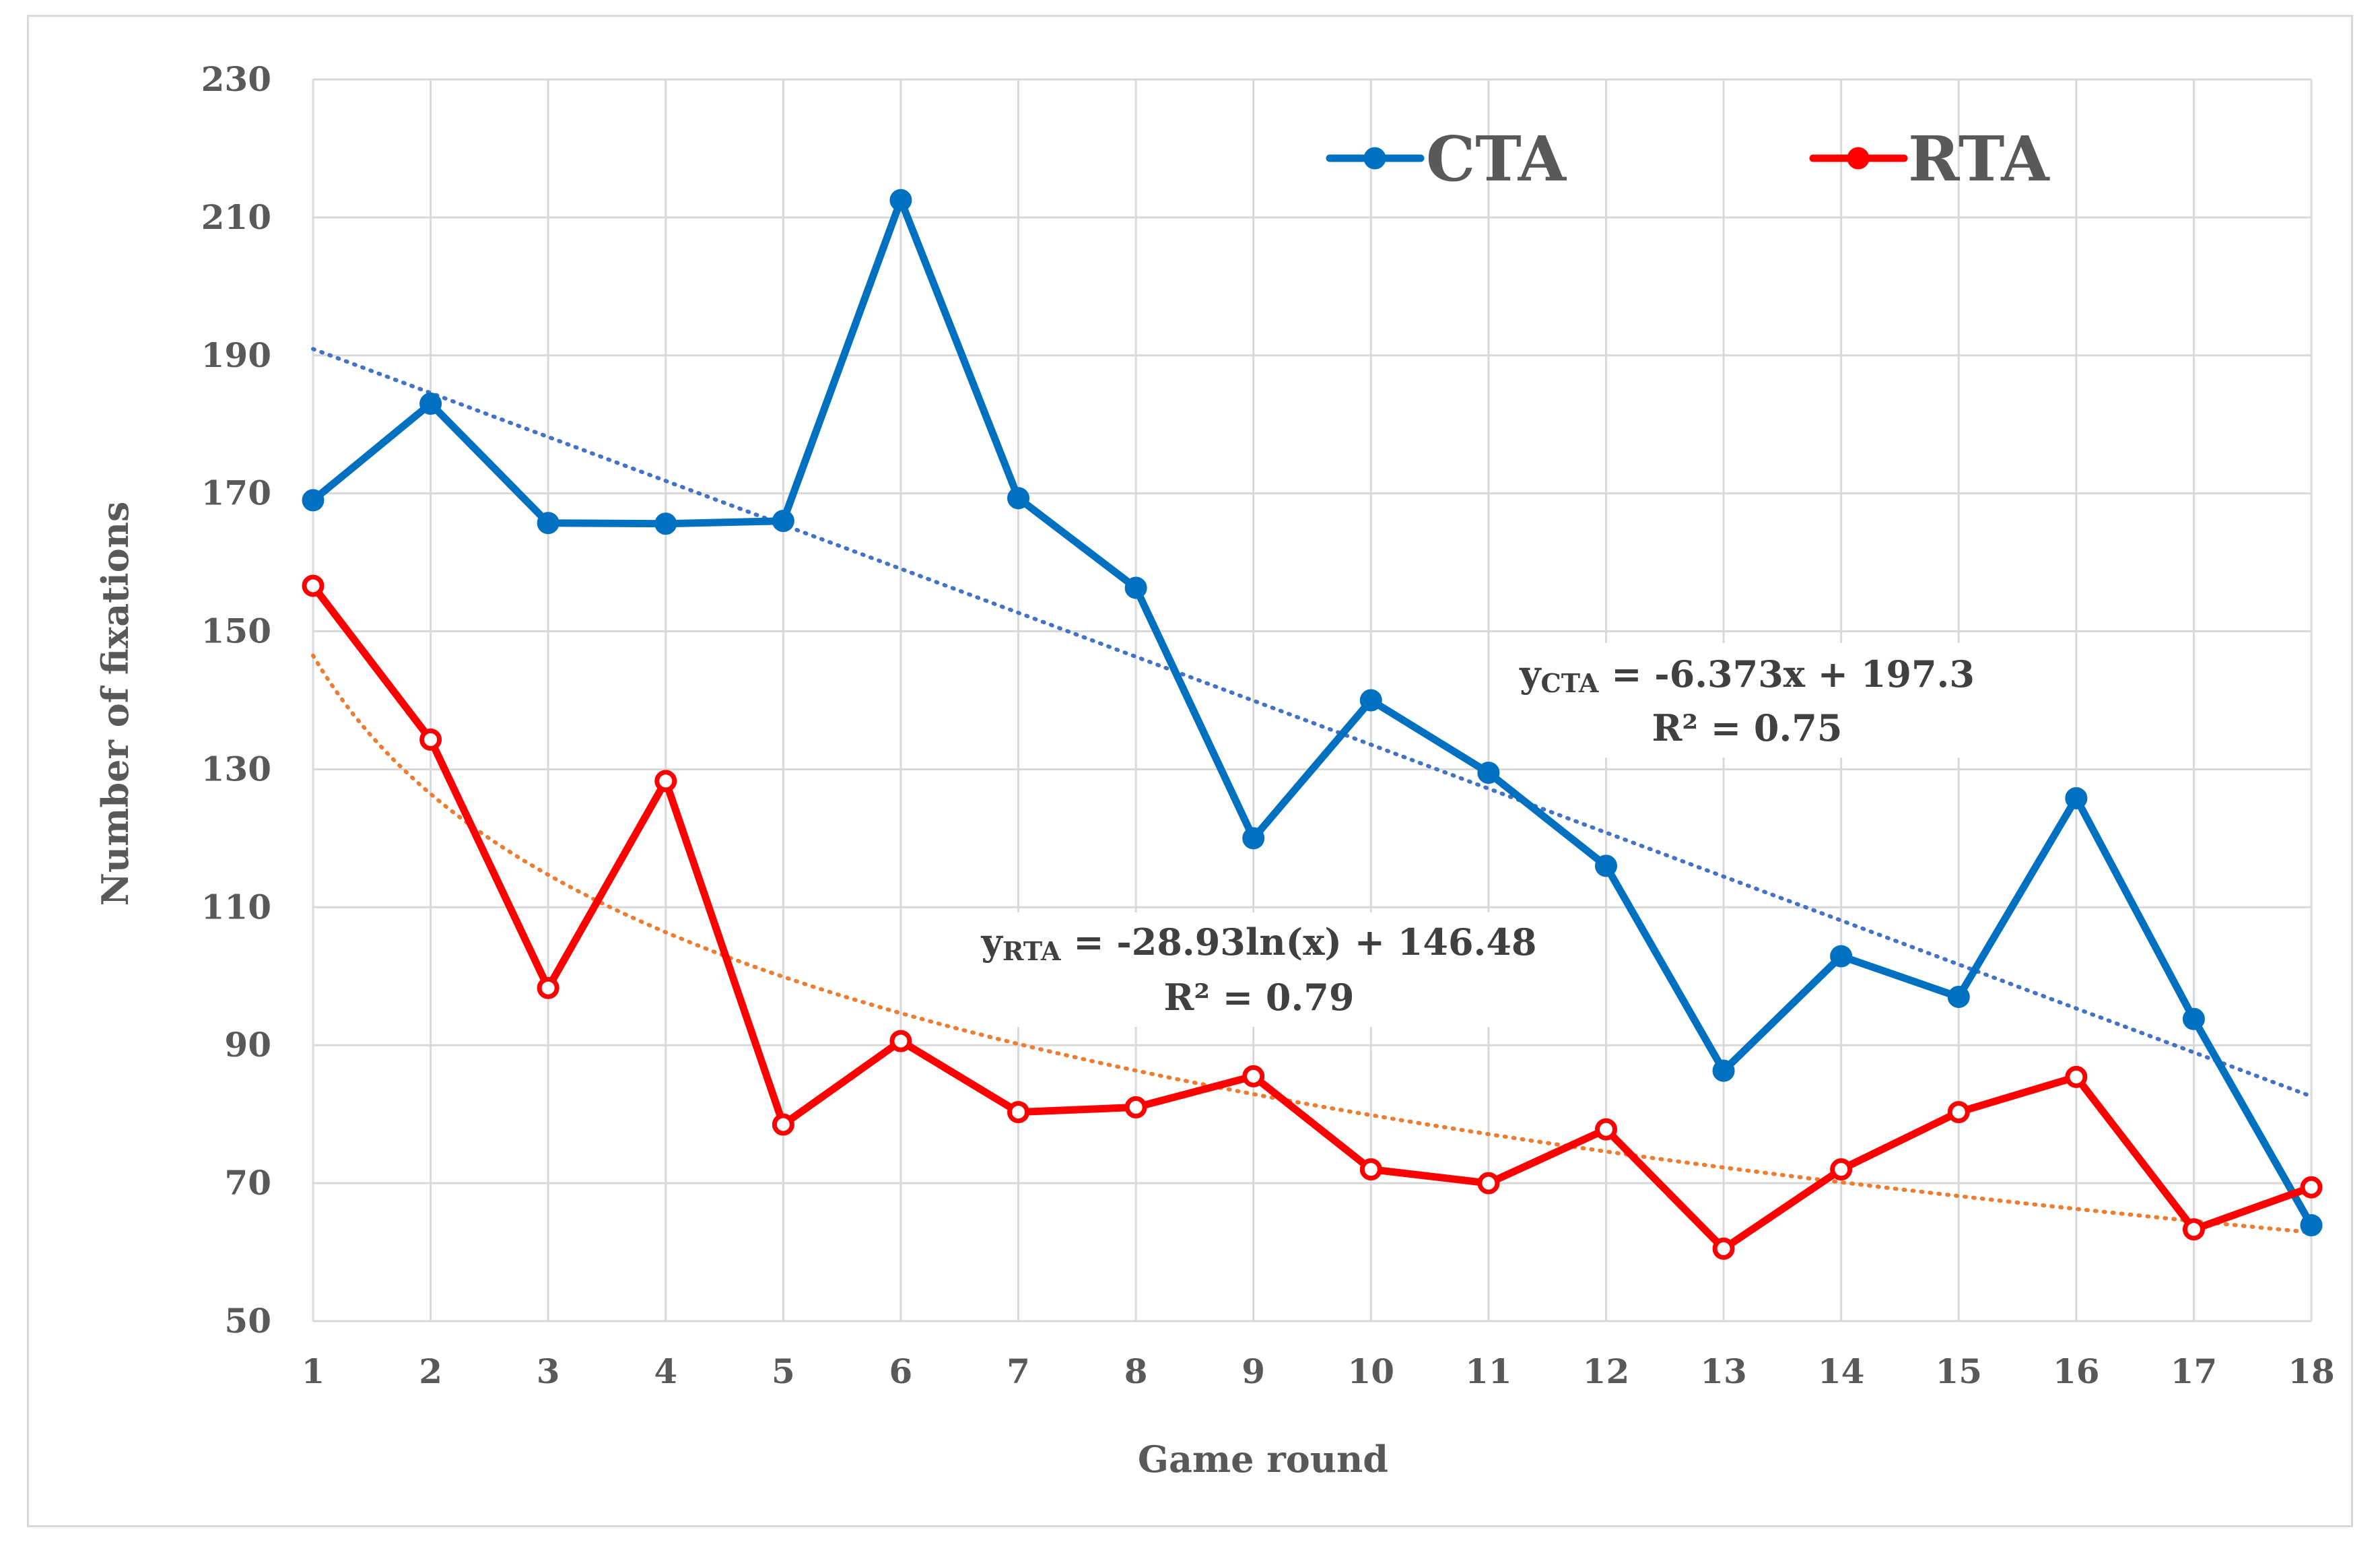  I want to click on x-tick-label: 16, so click(2076, 1371).